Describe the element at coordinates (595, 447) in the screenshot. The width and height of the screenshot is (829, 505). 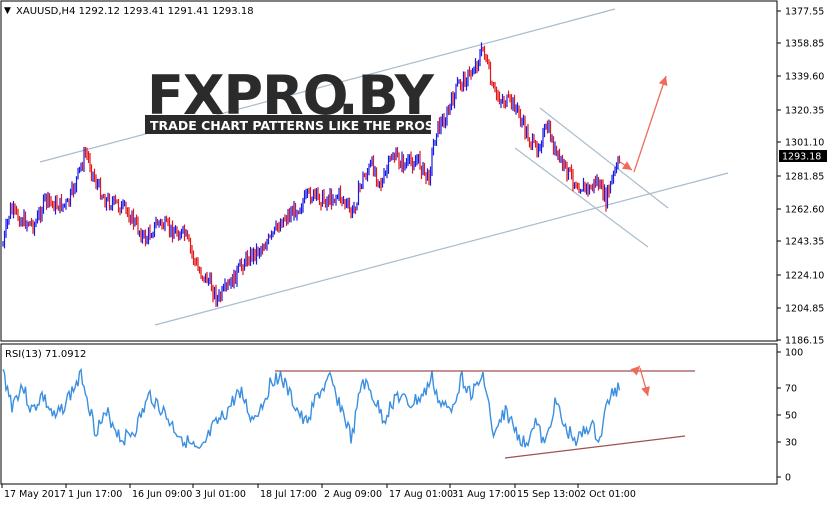
I see `rsi-trend-line` at that location.